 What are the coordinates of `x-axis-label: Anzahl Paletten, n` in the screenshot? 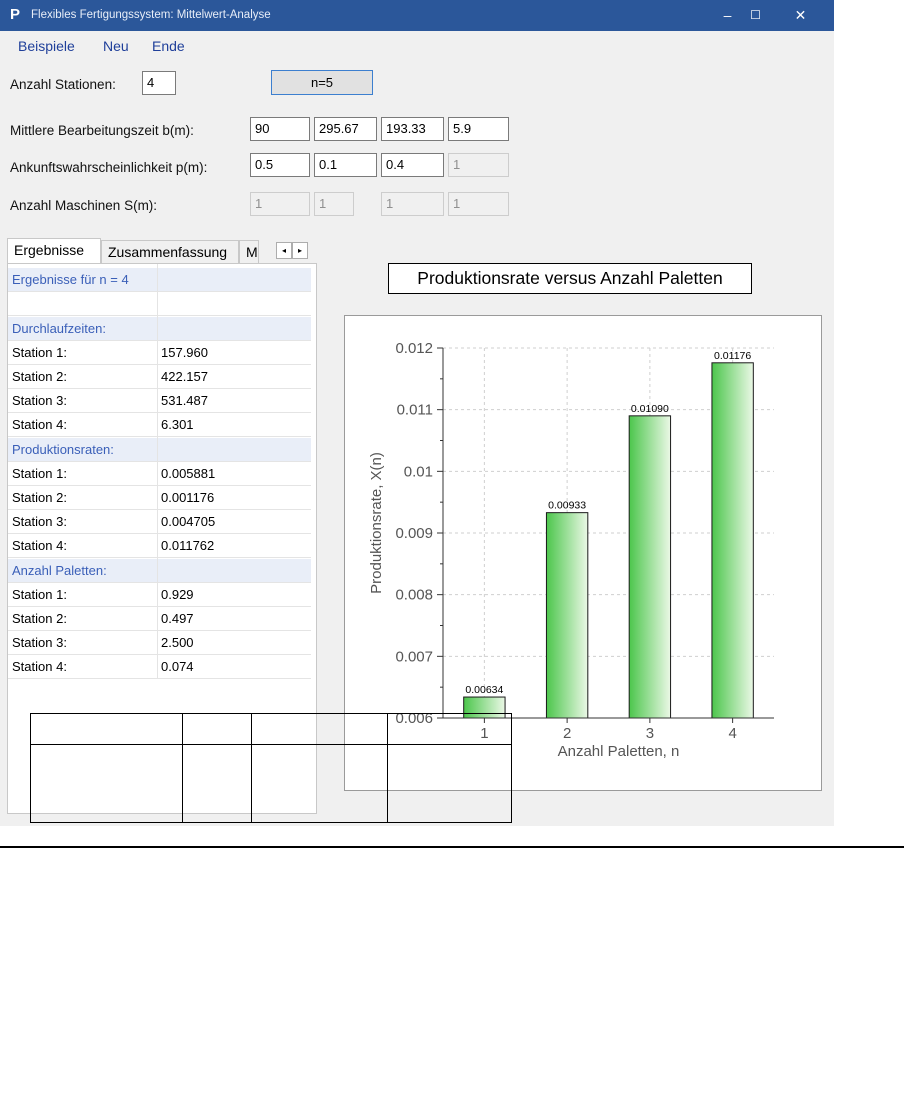 It's located at (619, 751).